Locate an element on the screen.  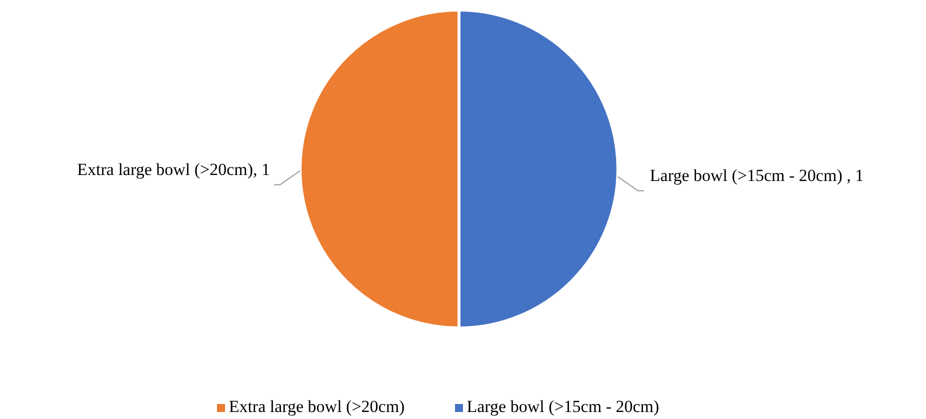
legend-label: Large bowl (>15cm - 20cm) is located at coordinates (563, 406).